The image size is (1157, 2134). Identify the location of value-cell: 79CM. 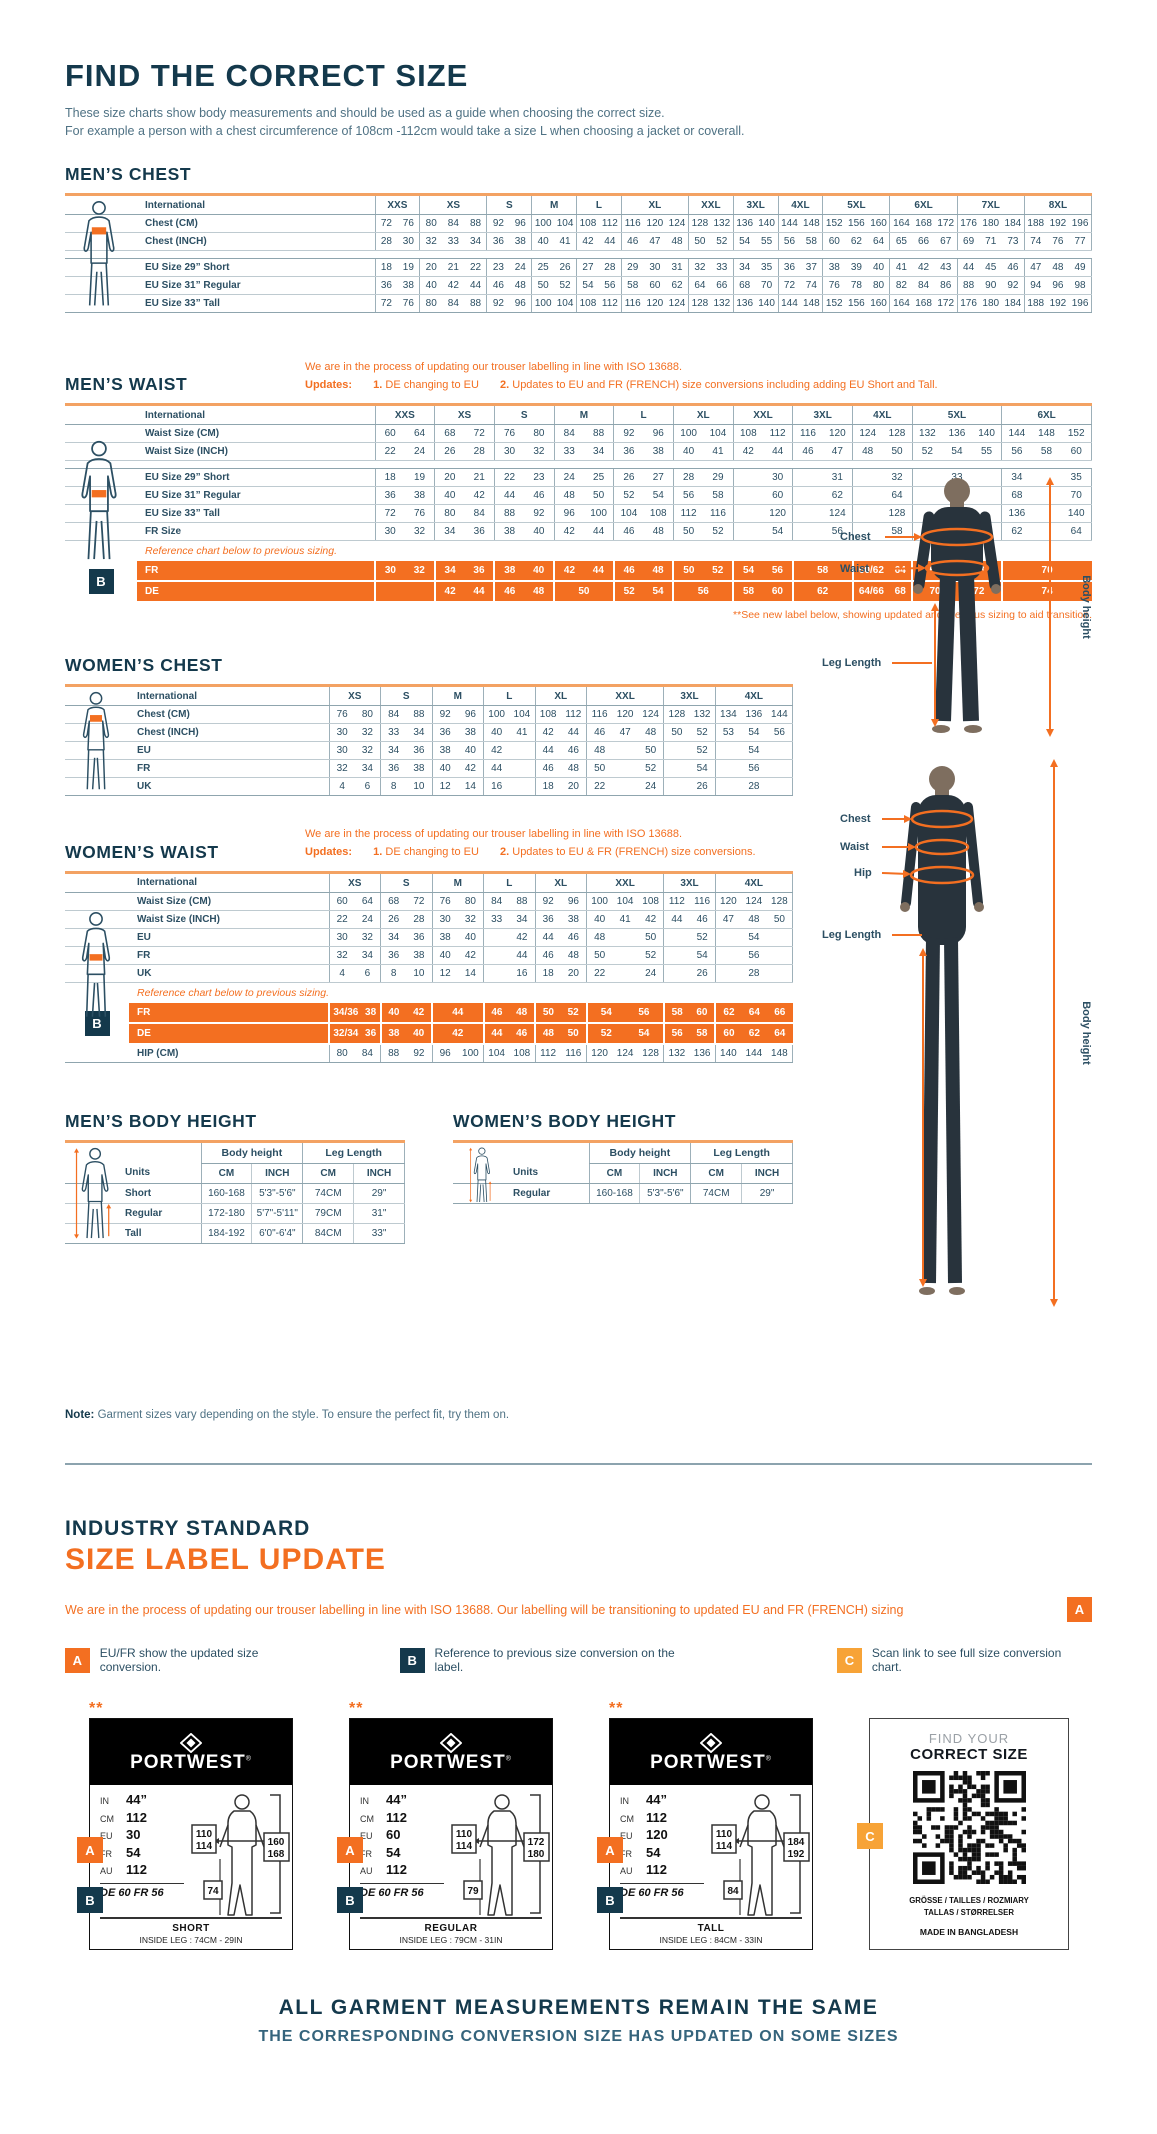
(328, 1213).